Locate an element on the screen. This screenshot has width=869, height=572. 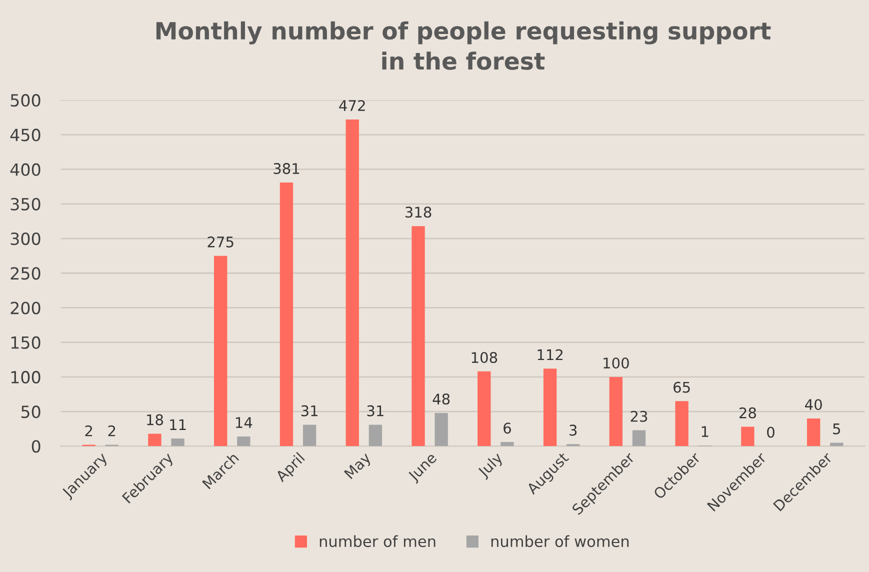
y-tick-label: 200 is located at coordinates (25, 308).